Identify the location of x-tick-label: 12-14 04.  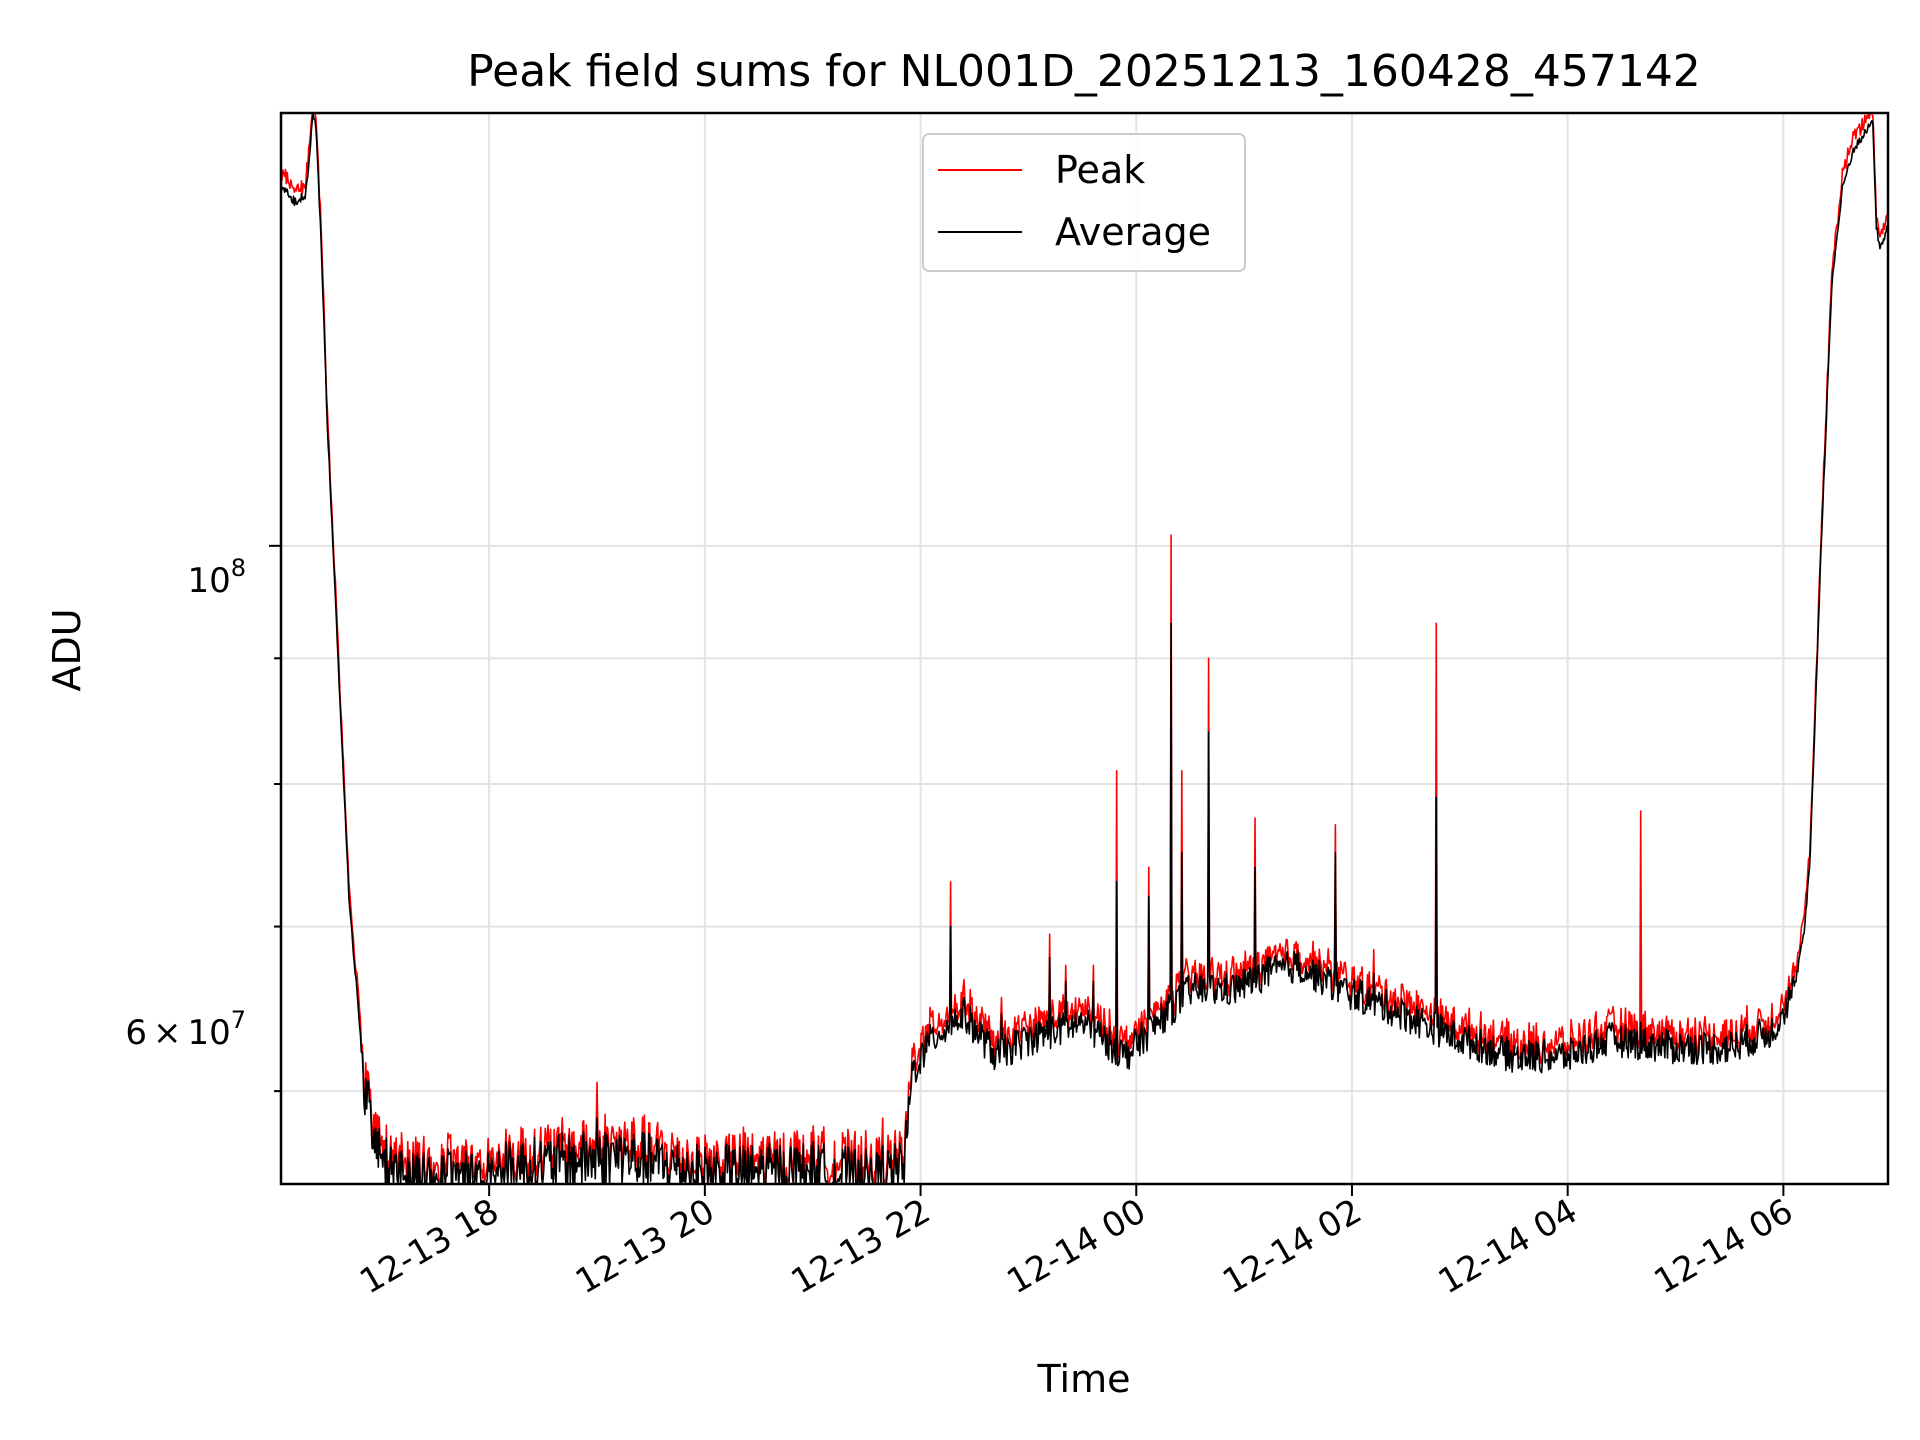
(1508, 1246).